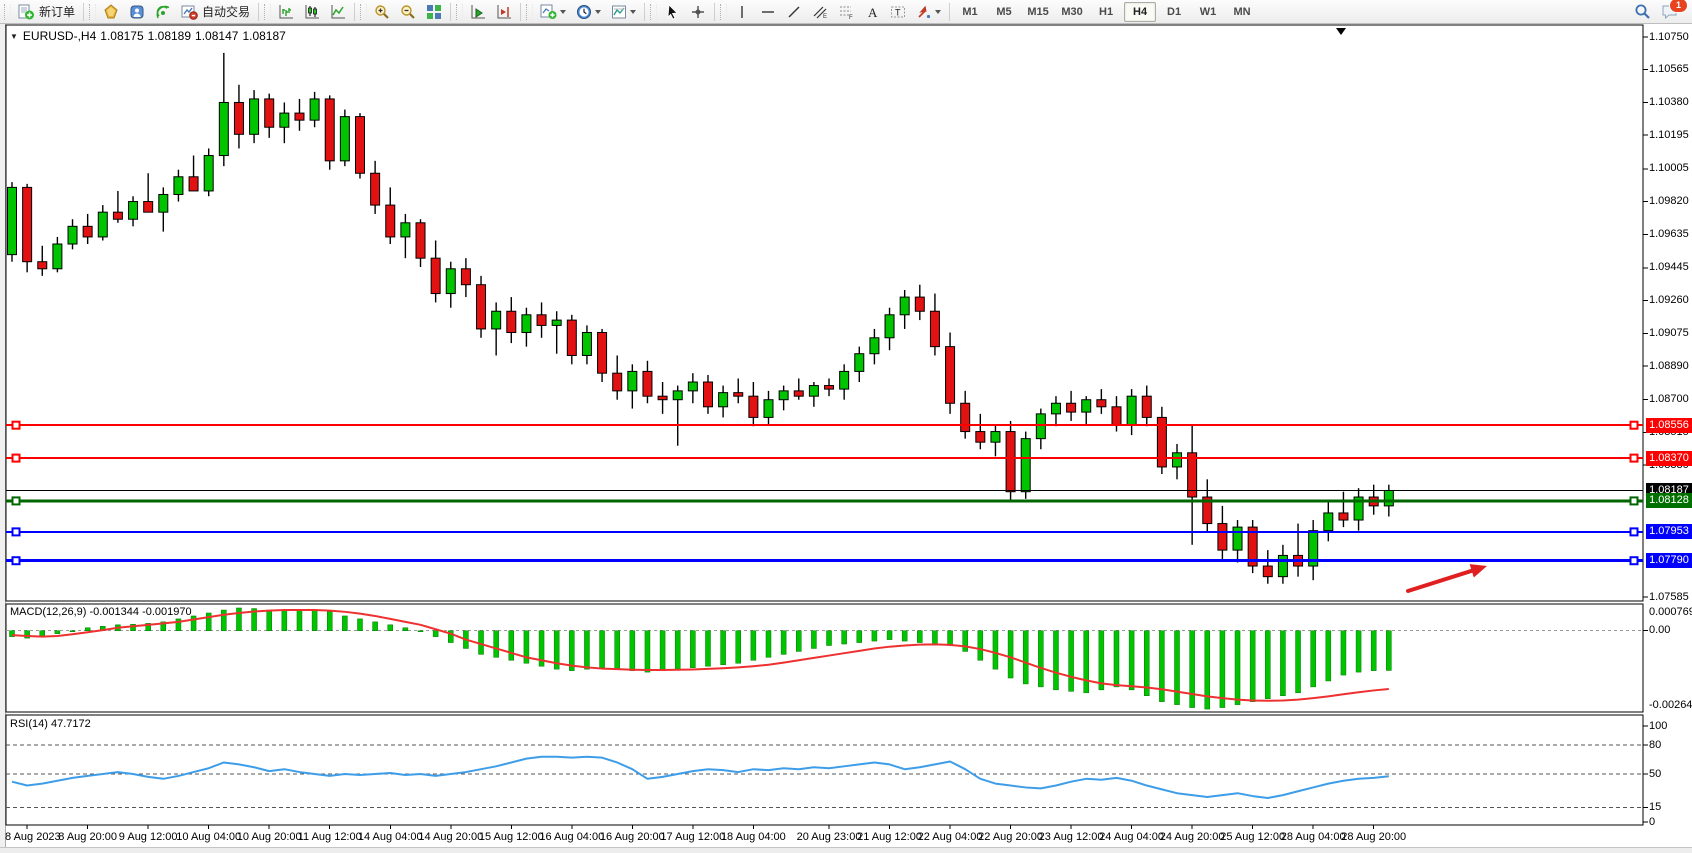 Image resolution: width=1692 pixels, height=853 pixels. What do you see at coordinates (286, 12) in the screenshot?
I see `bar-chart-button` at bounding box center [286, 12].